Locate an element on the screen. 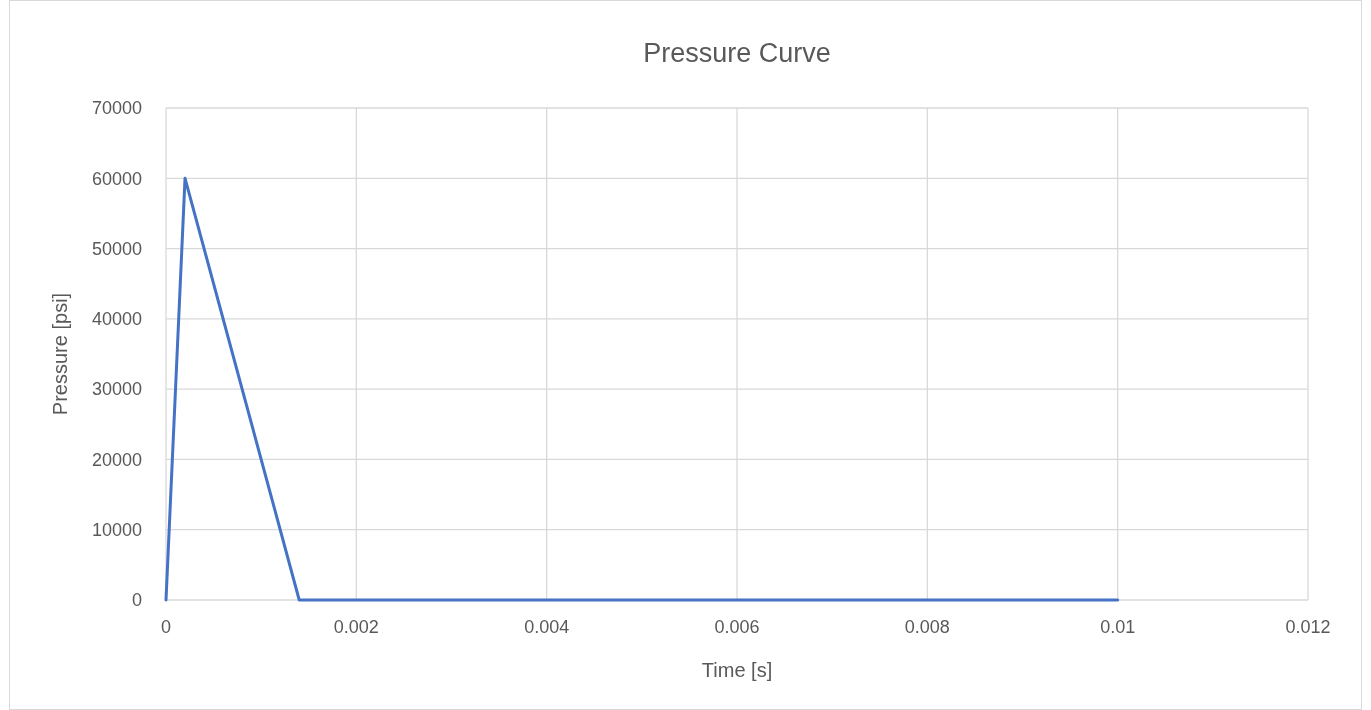  x-axis-title: Time [s] is located at coordinates (737, 670).